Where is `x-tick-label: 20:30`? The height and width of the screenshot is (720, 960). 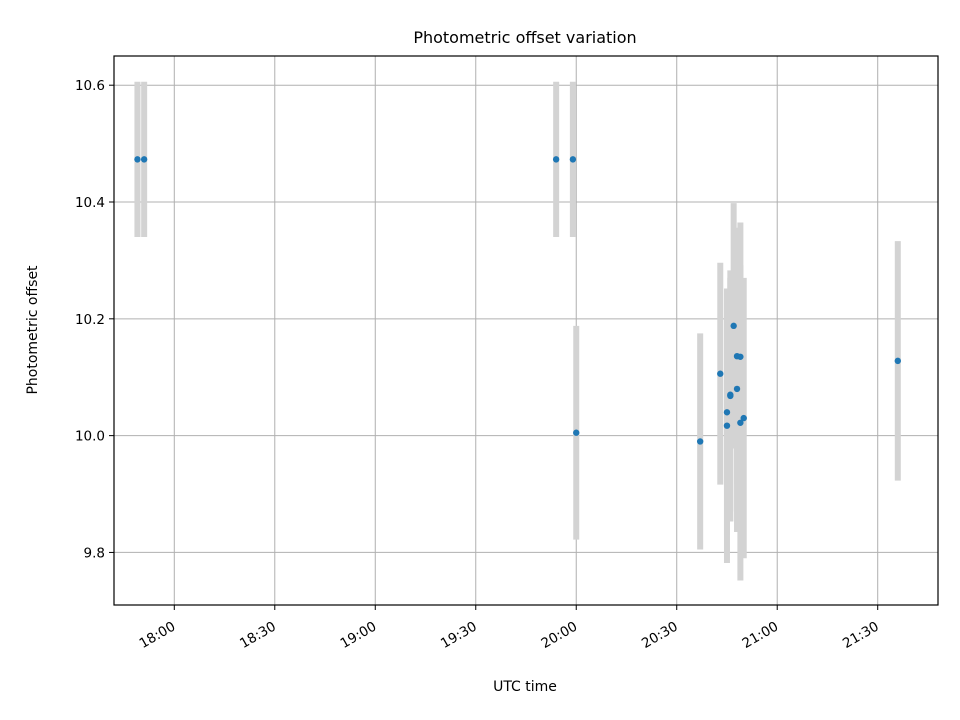 x-tick-label: 20:30 is located at coordinates (660, 635).